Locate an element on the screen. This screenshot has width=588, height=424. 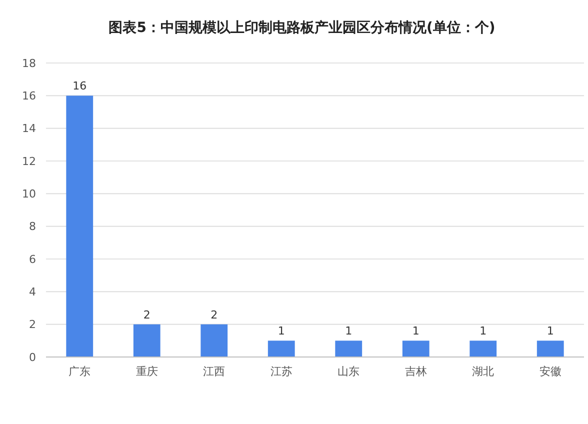
y-tick-label: 16 is located at coordinates (29, 96).